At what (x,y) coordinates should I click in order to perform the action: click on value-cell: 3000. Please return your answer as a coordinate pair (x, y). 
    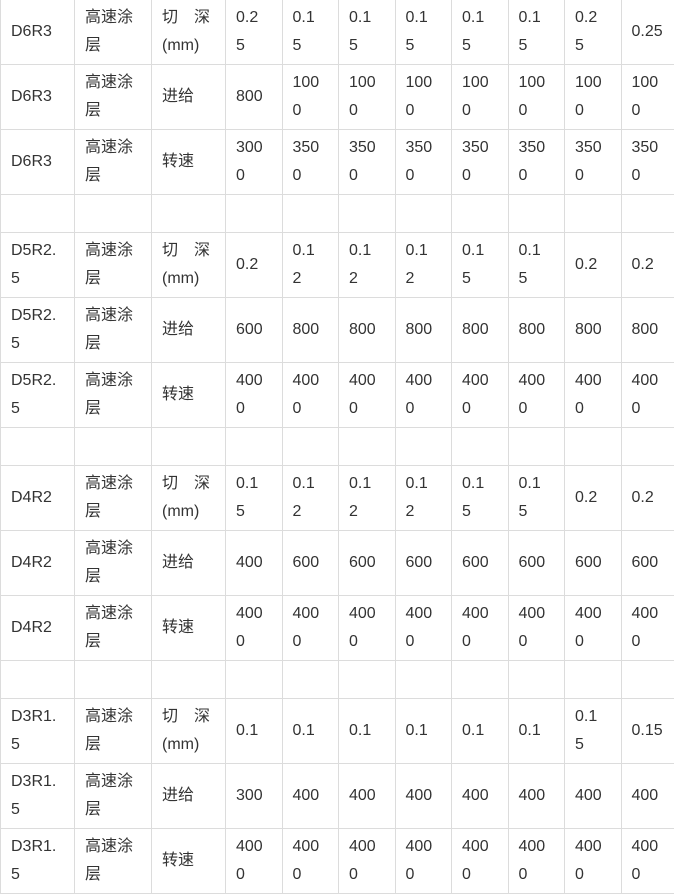
    Looking at the image, I should click on (254, 162).